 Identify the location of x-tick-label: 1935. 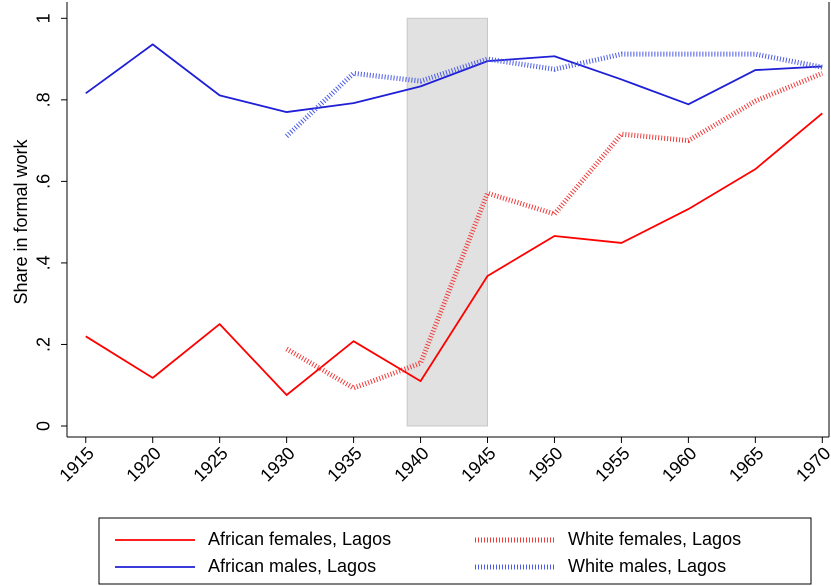
(344, 464).